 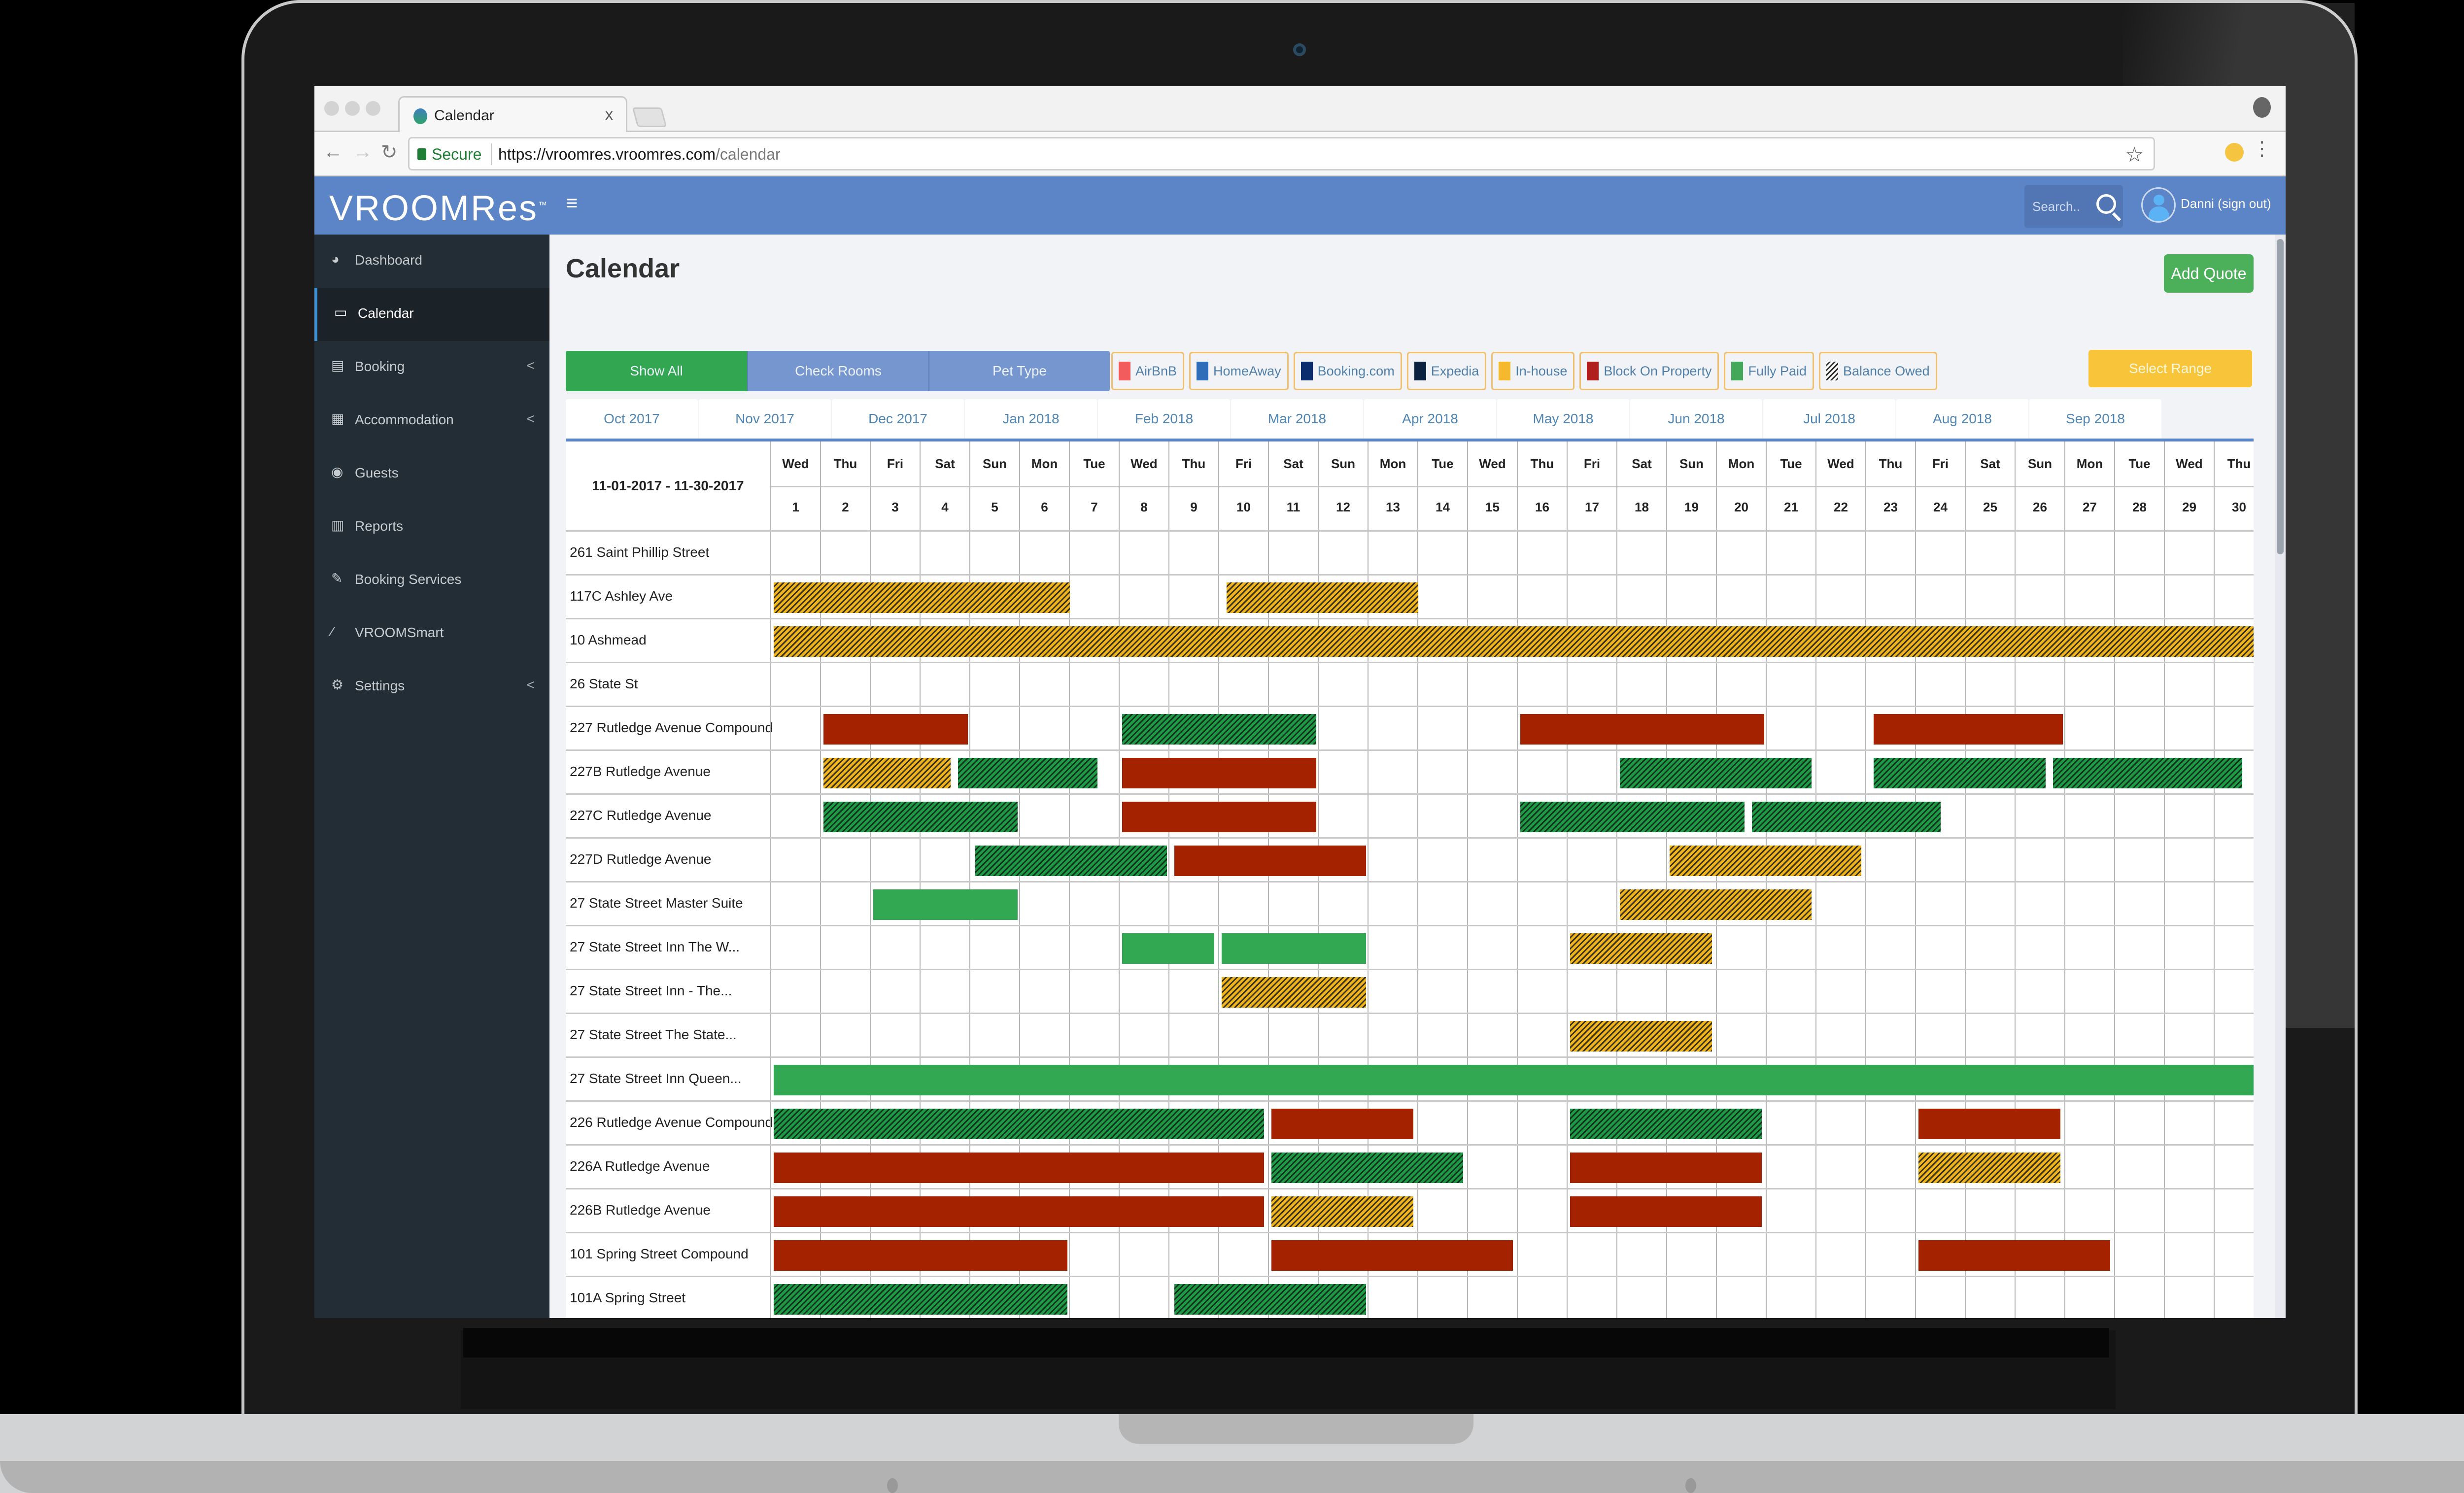 I want to click on scrollbar-thumb, so click(x=2280, y=397).